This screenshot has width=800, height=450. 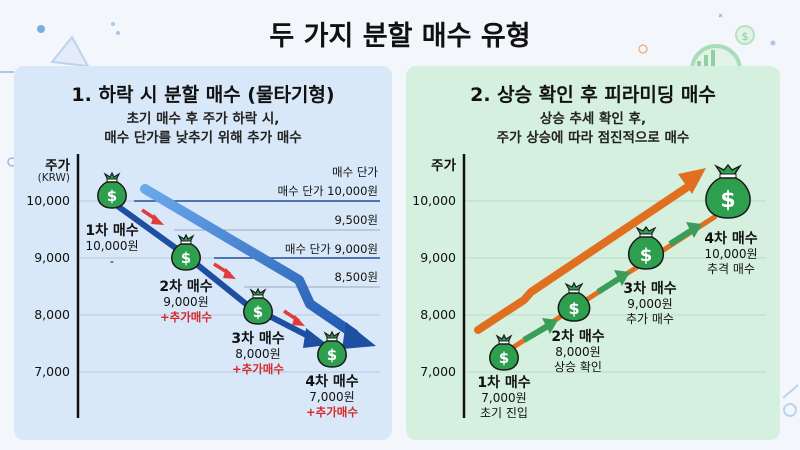 I want to click on left-step-4: 4차 매수 7,000원 +추가매수, so click(x=332, y=397).